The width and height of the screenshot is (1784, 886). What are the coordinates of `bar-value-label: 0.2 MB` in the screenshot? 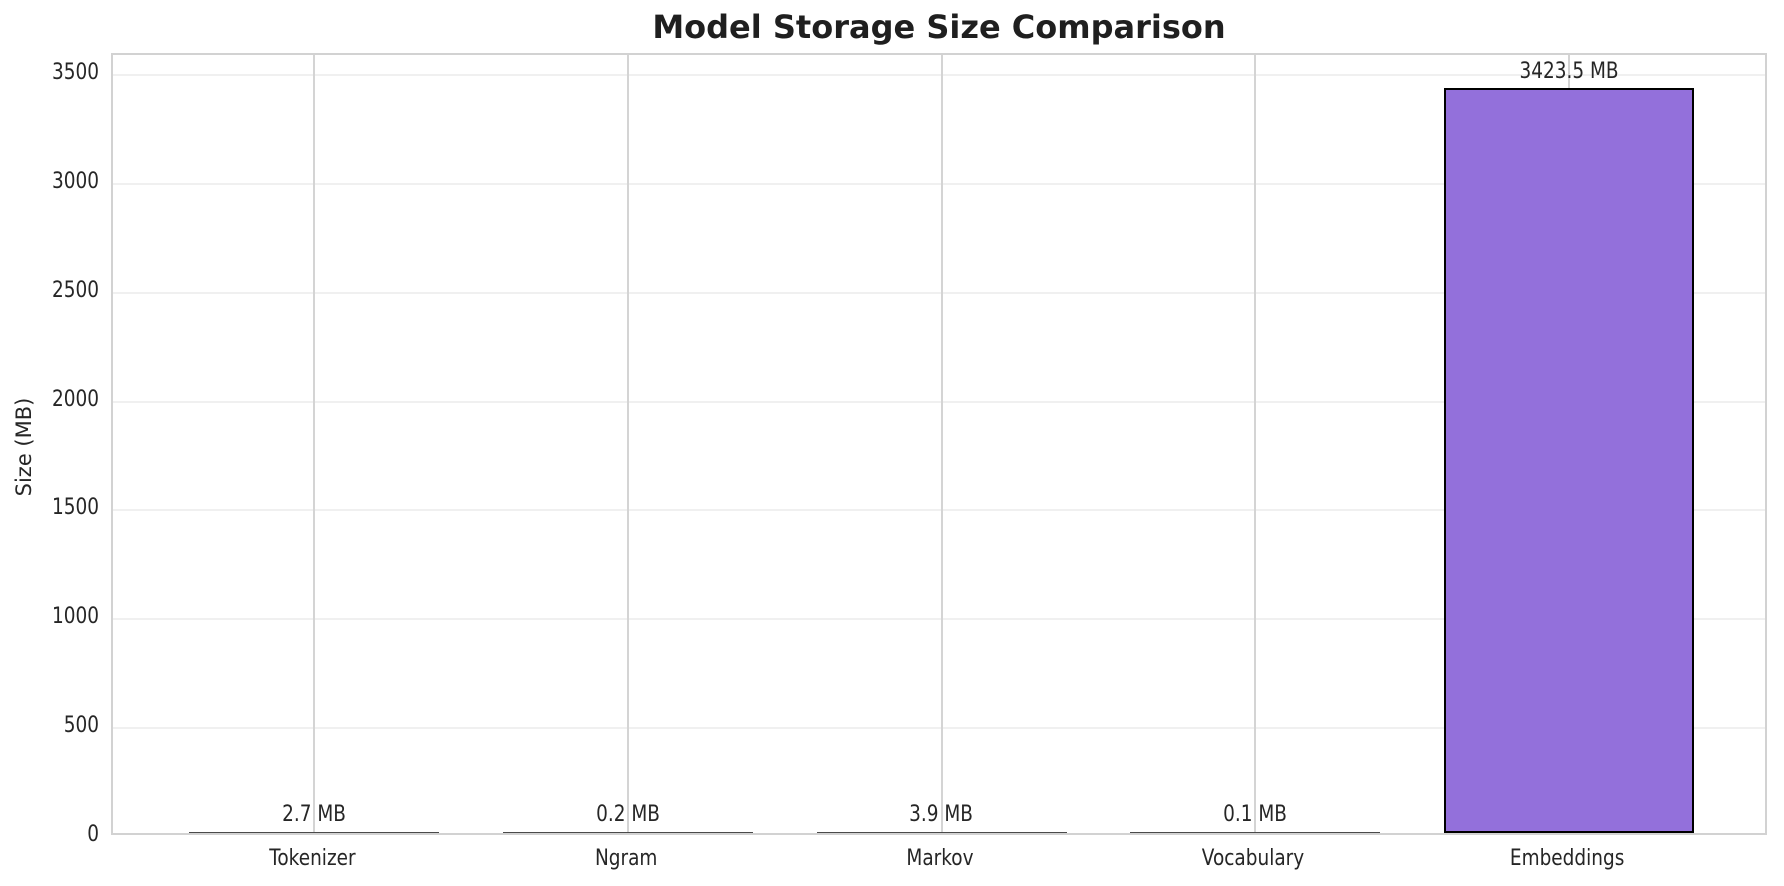 It's located at (628, 815).